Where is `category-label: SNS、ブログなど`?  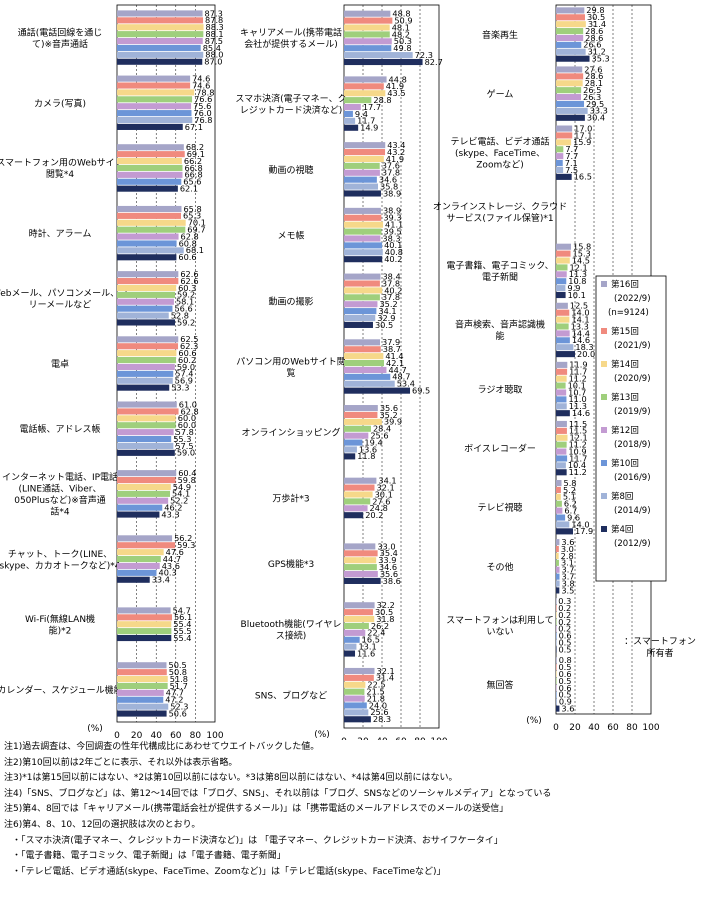
category-label: SNS、ブログなど is located at coordinates (291, 696).